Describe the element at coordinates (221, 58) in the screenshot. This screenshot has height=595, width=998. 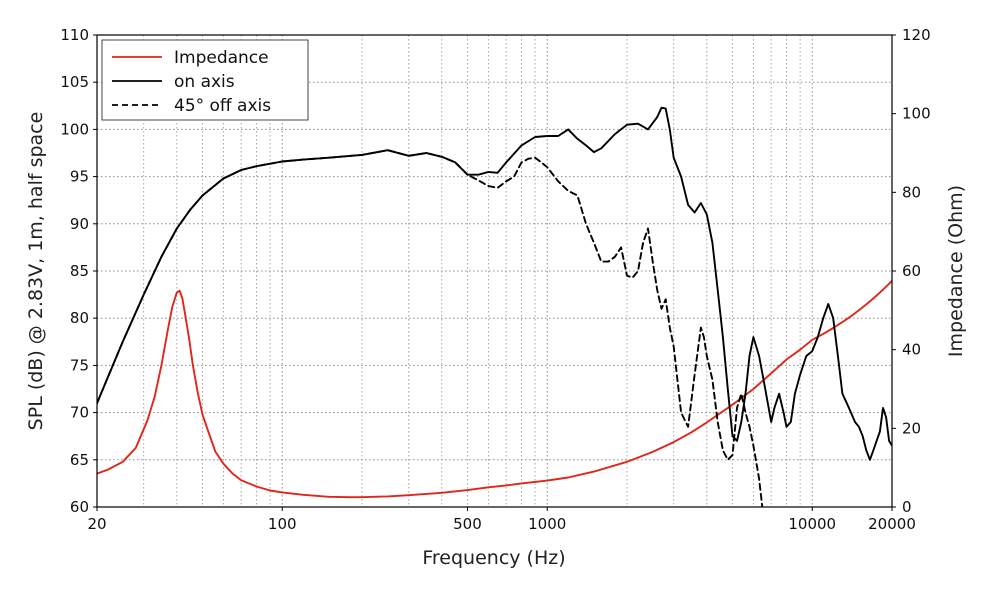
I see `legend-label-impedance: Impedance` at that location.